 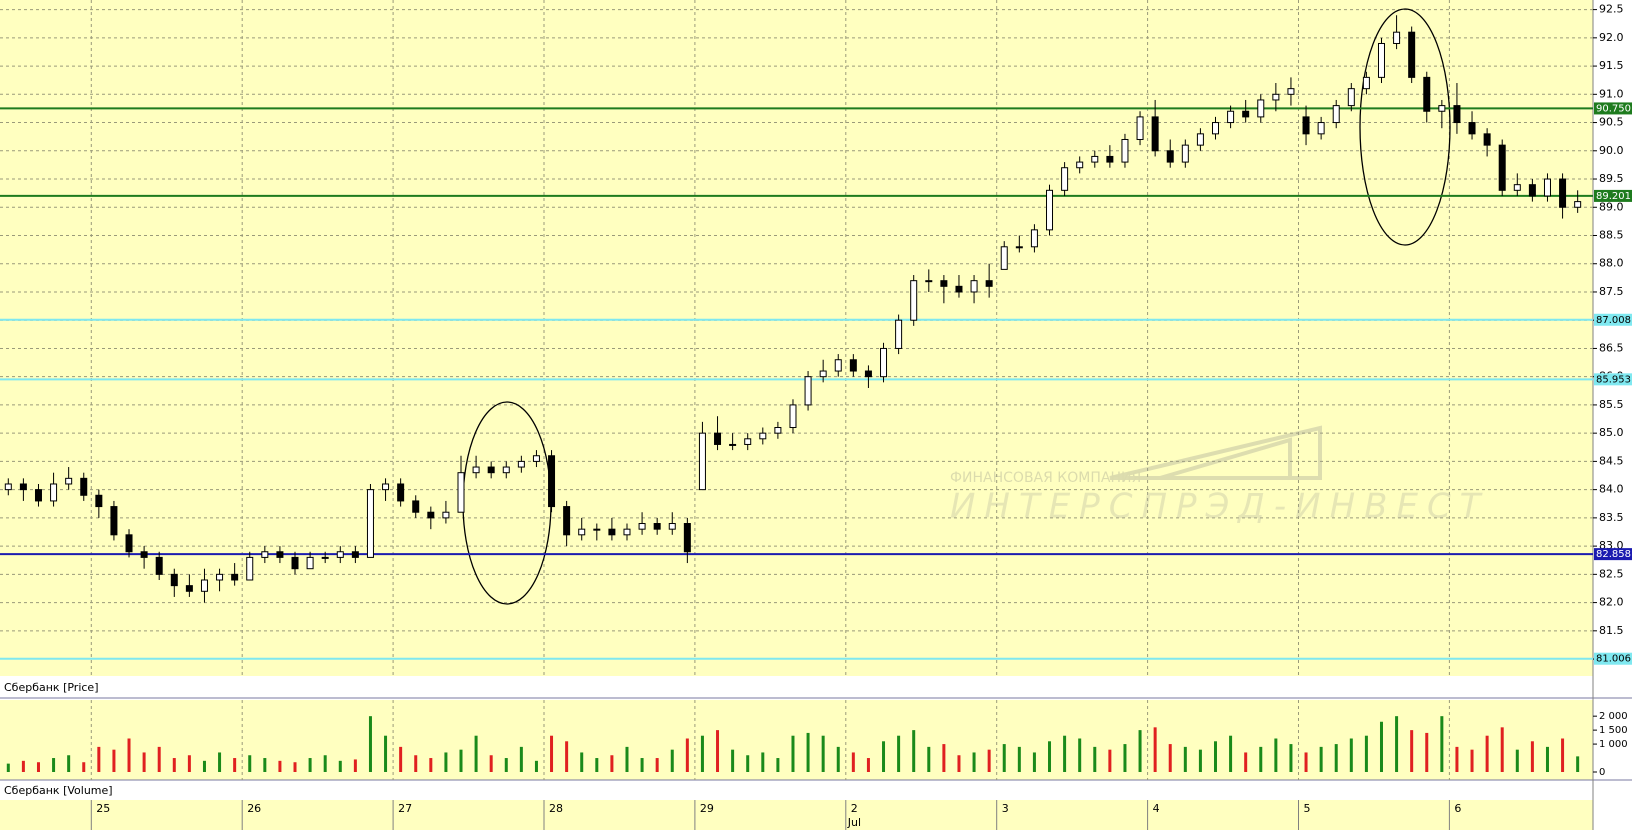 I want to click on watermark-text: ФИНАНСОВАЯ КОМПАНИЯ, so click(x=1045, y=478).